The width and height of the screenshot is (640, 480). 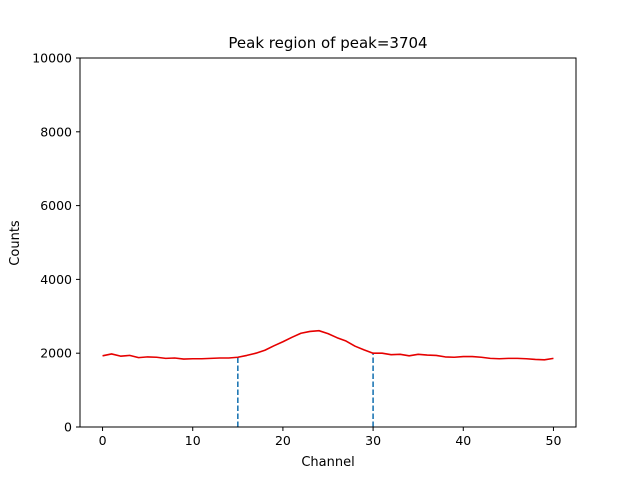 I want to click on plot-area, so click(x=328, y=378).